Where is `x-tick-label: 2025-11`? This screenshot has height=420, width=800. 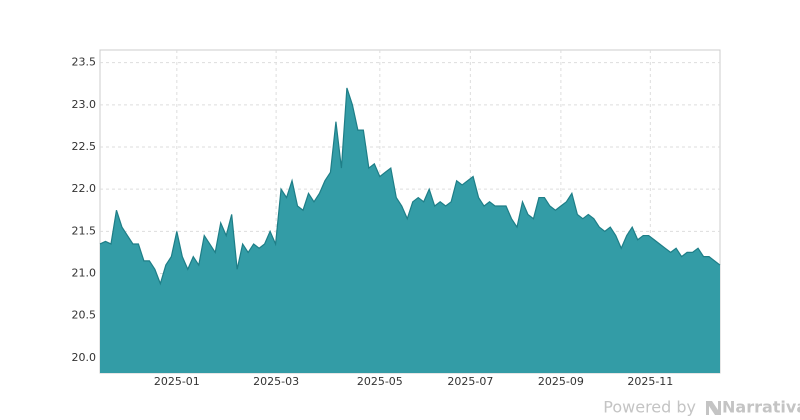 x-tick-label: 2025-11 is located at coordinates (650, 381).